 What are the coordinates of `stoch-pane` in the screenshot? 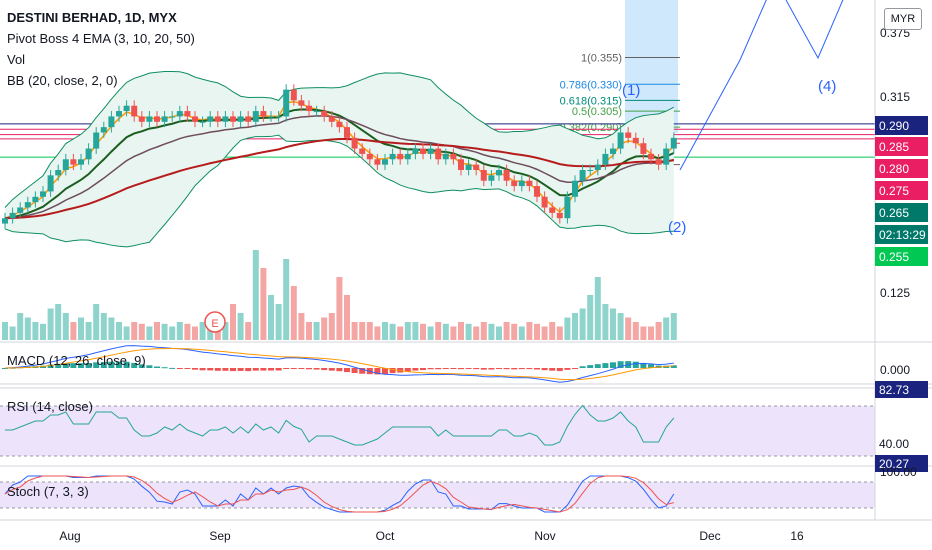 It's located at (437, 494).